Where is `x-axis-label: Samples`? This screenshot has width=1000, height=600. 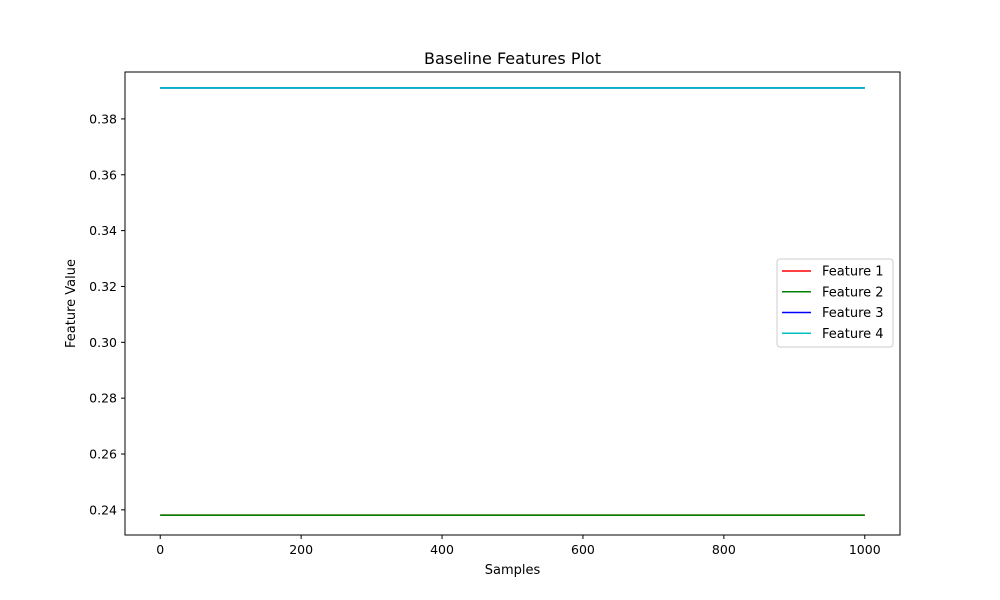 x-axis-label: Samples is located at coordinates (513, 570).